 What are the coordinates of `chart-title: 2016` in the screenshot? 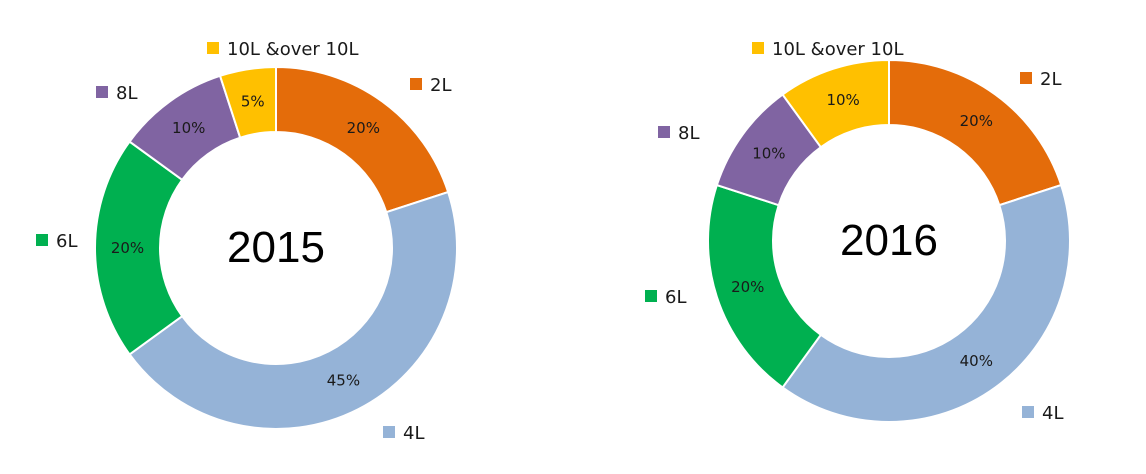 It's located at (889, 240).